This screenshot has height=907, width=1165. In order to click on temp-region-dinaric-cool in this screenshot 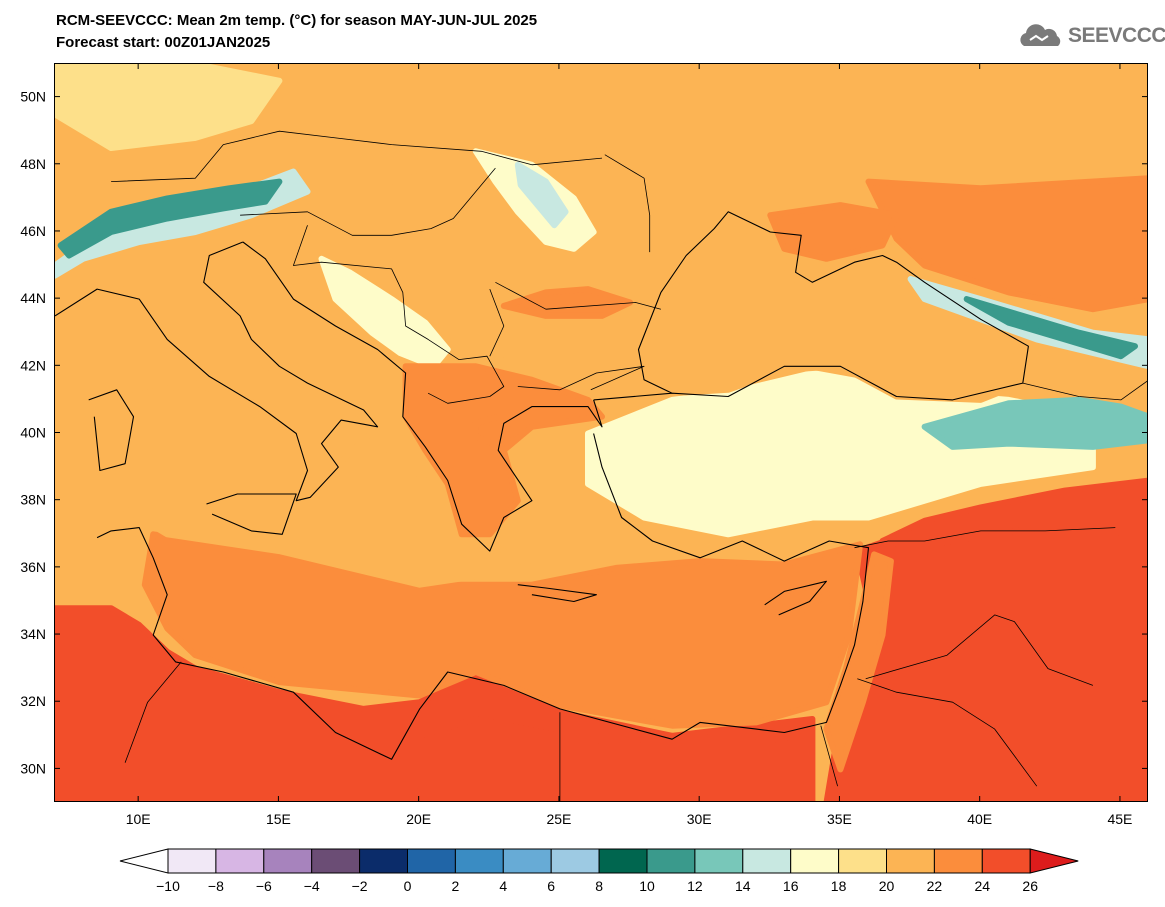, I will do `click(384, 312)`.